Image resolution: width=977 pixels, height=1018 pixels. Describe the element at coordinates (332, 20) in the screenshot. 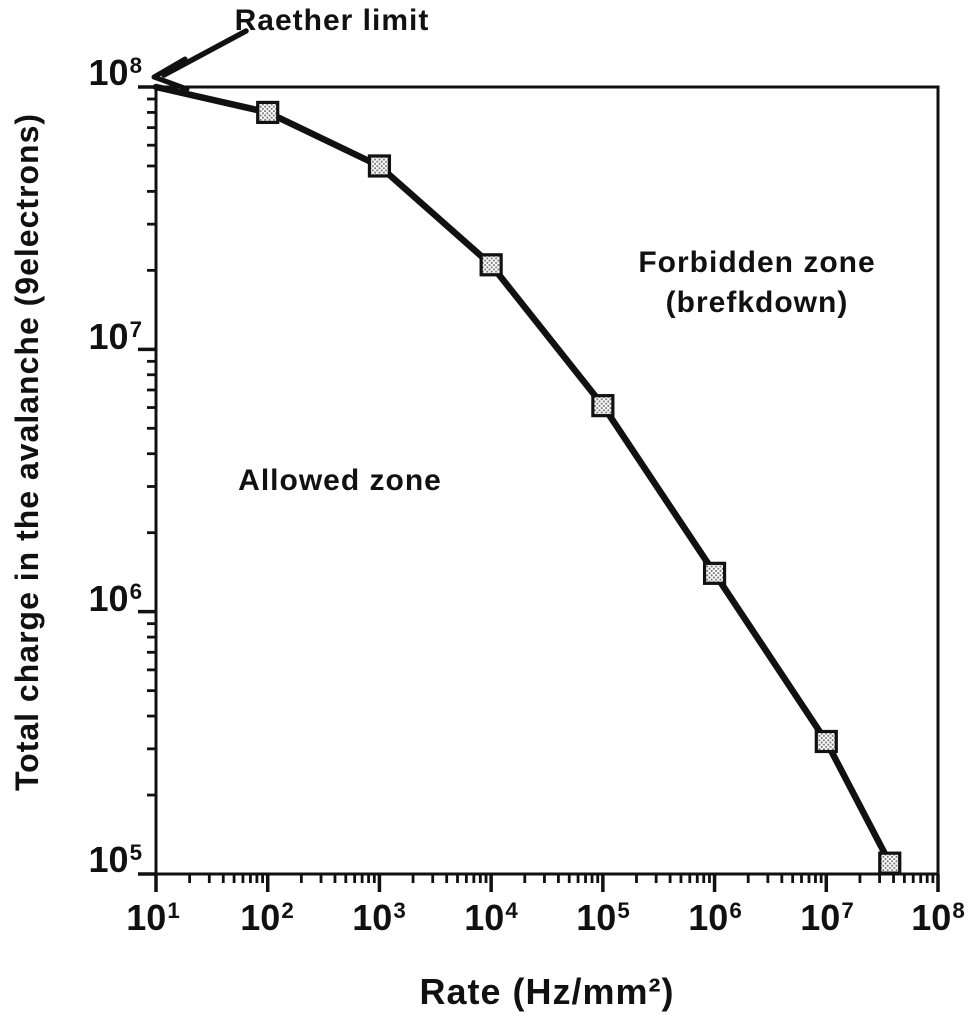

I see `raether-limit-label: Raether limit` at that location.